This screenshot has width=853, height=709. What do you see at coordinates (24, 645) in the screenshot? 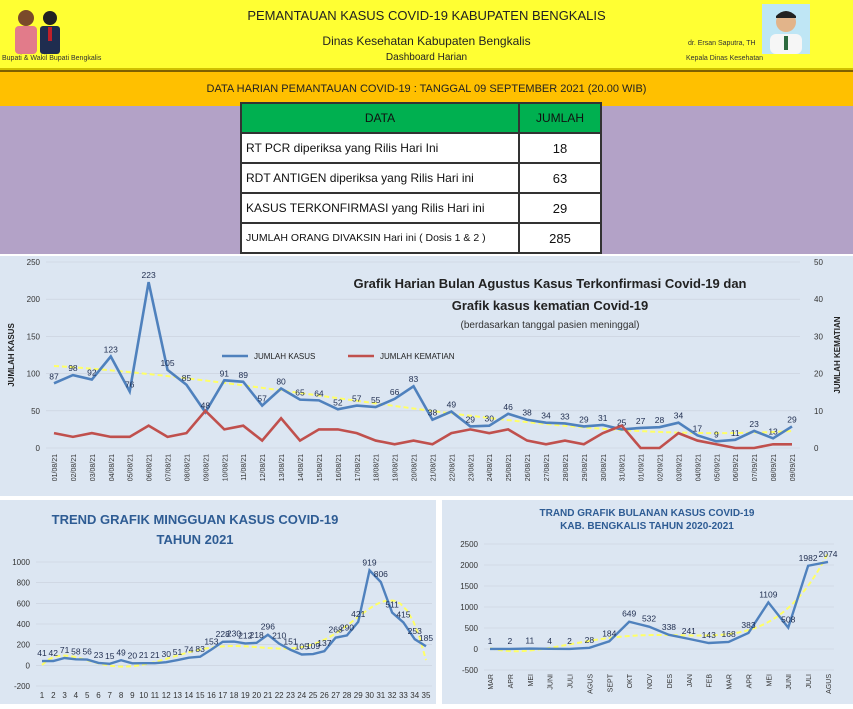
I see `y-tick-label: 200` at bounding box center [24, 645].